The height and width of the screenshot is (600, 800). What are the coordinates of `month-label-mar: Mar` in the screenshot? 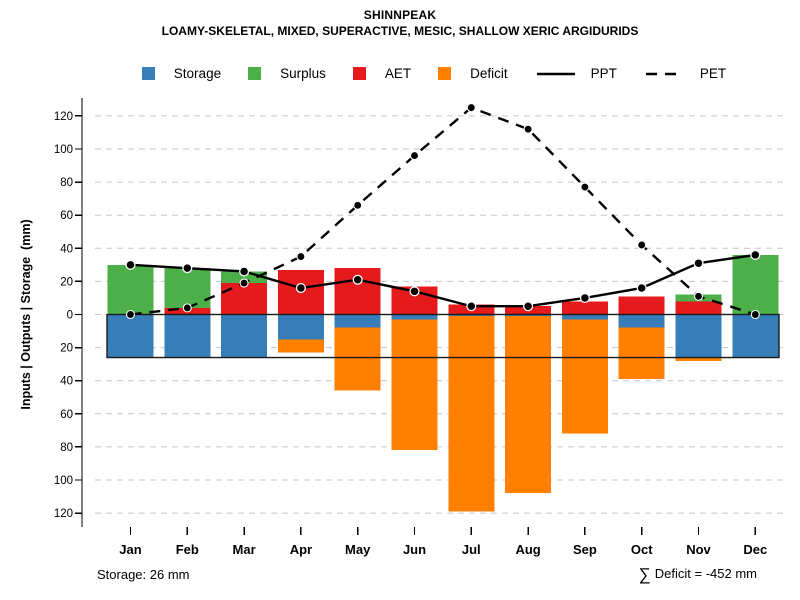 It's located at (244, 549).